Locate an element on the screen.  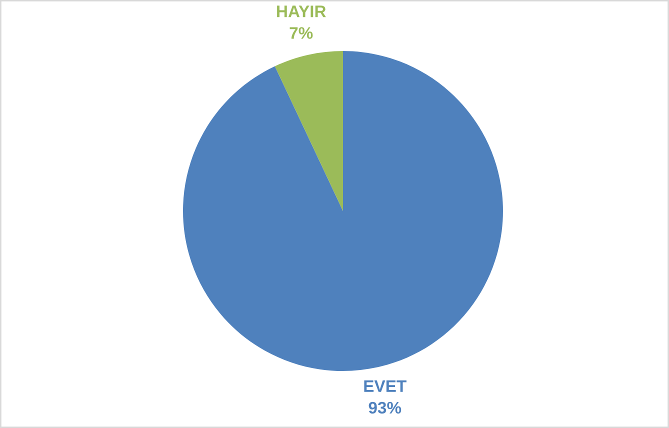
slice-label: HAYIR is located at coordinates (301, 12).